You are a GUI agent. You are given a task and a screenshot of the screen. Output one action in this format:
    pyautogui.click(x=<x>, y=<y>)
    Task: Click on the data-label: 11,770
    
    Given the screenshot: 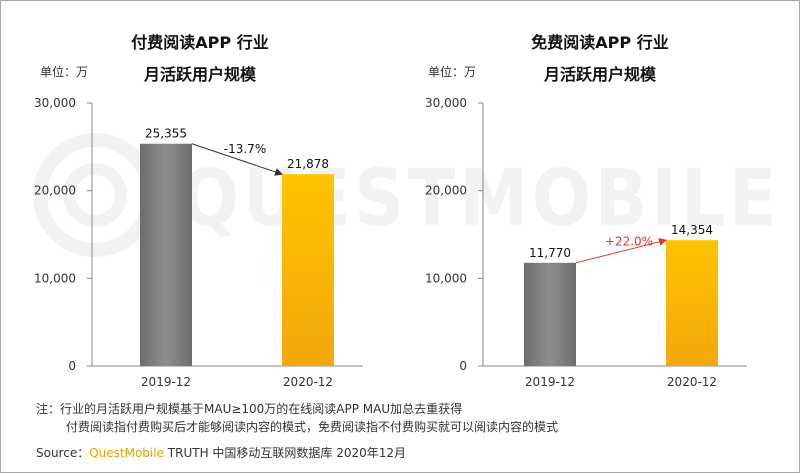 What is the action you would take?
    pyautogui.click(x=550, y=253)
    